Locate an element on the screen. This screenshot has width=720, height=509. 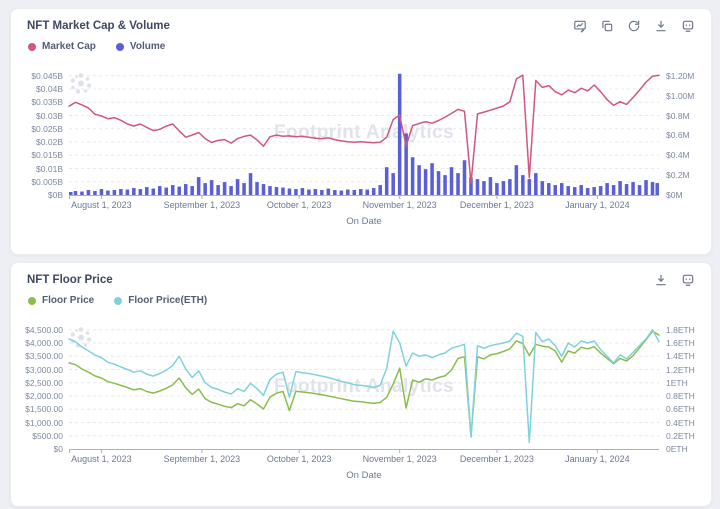
axis-tick-label: 0.2ETH is located at coordinates (680, 435).